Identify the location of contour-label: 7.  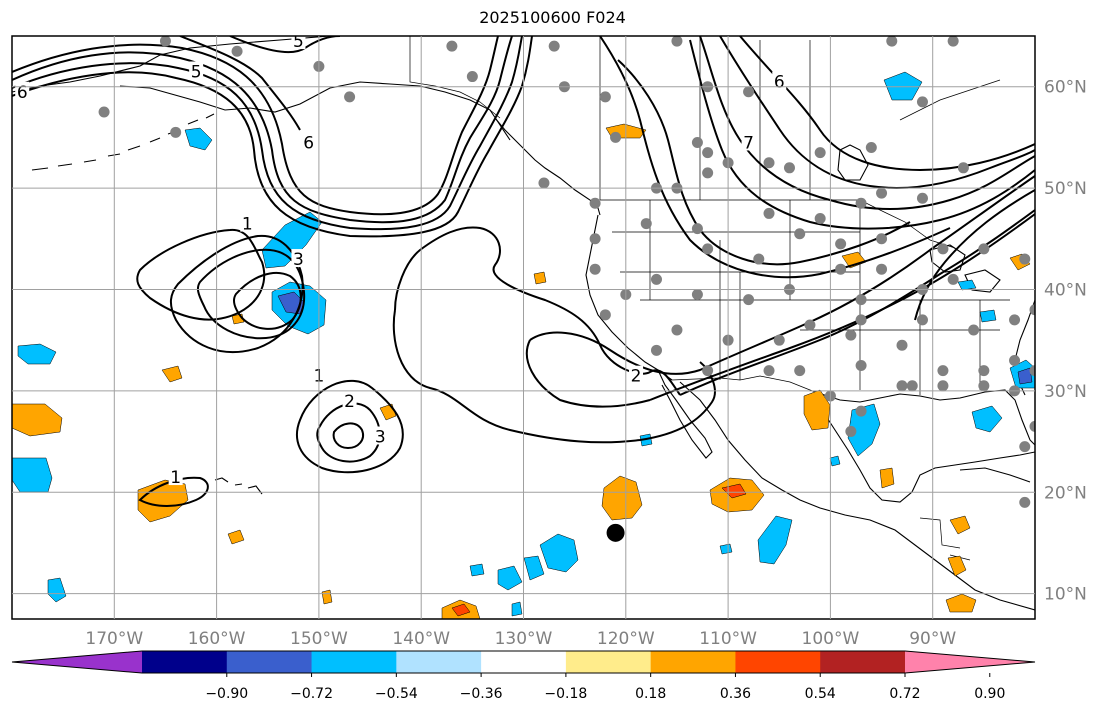
(748, 143).